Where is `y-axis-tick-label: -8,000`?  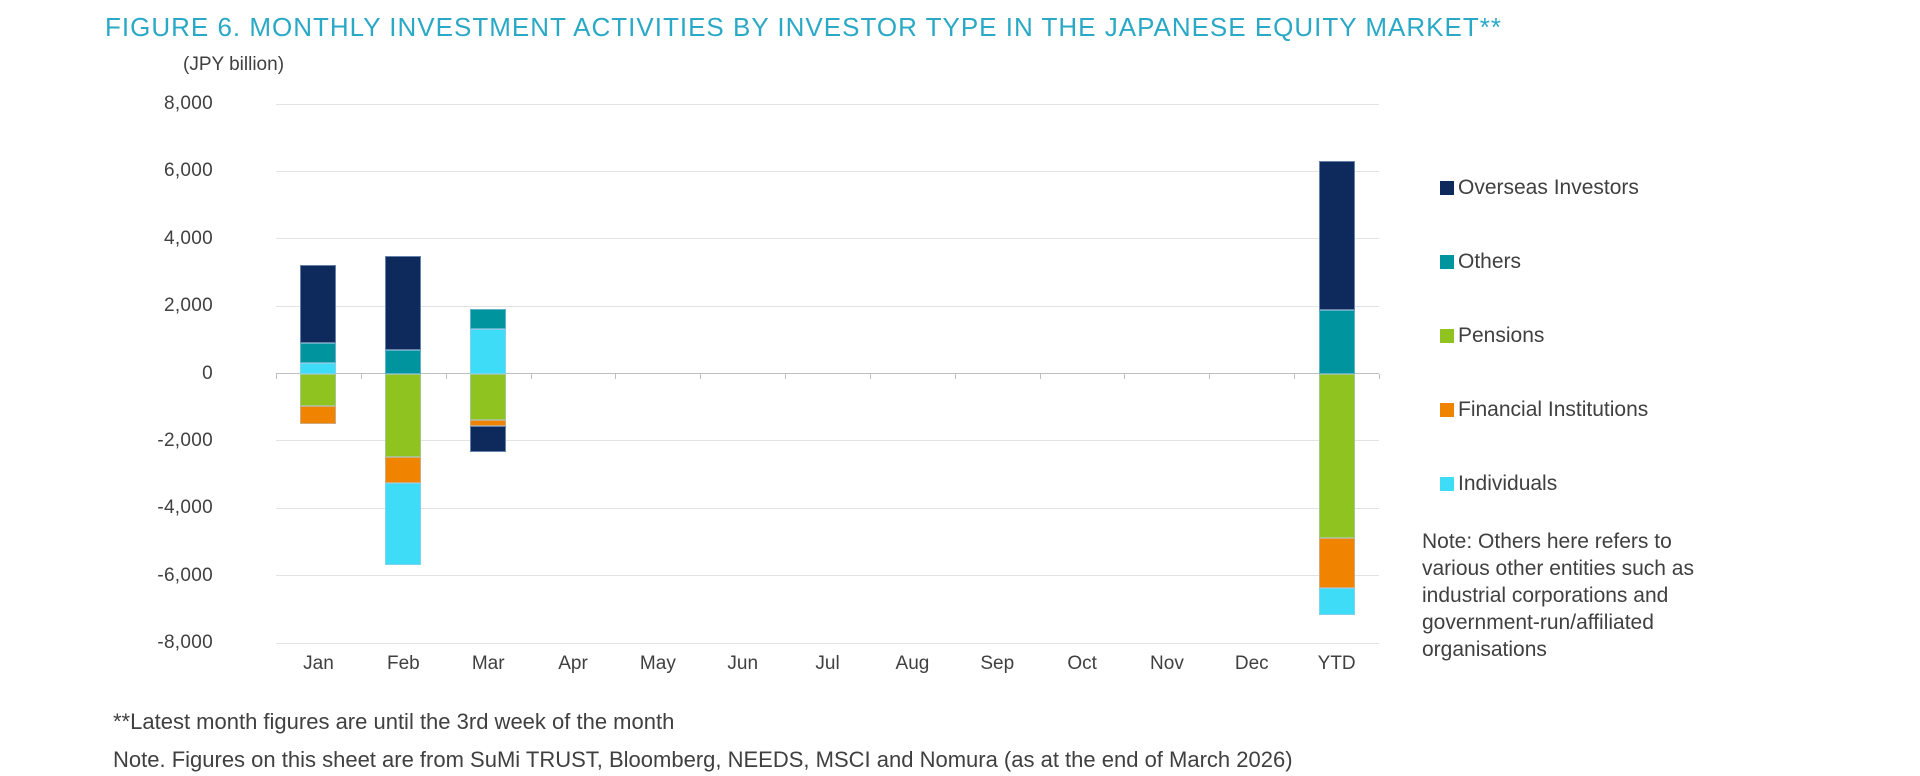
y-axis-tick-label: -8,000 is located at coordinates (185, 643).